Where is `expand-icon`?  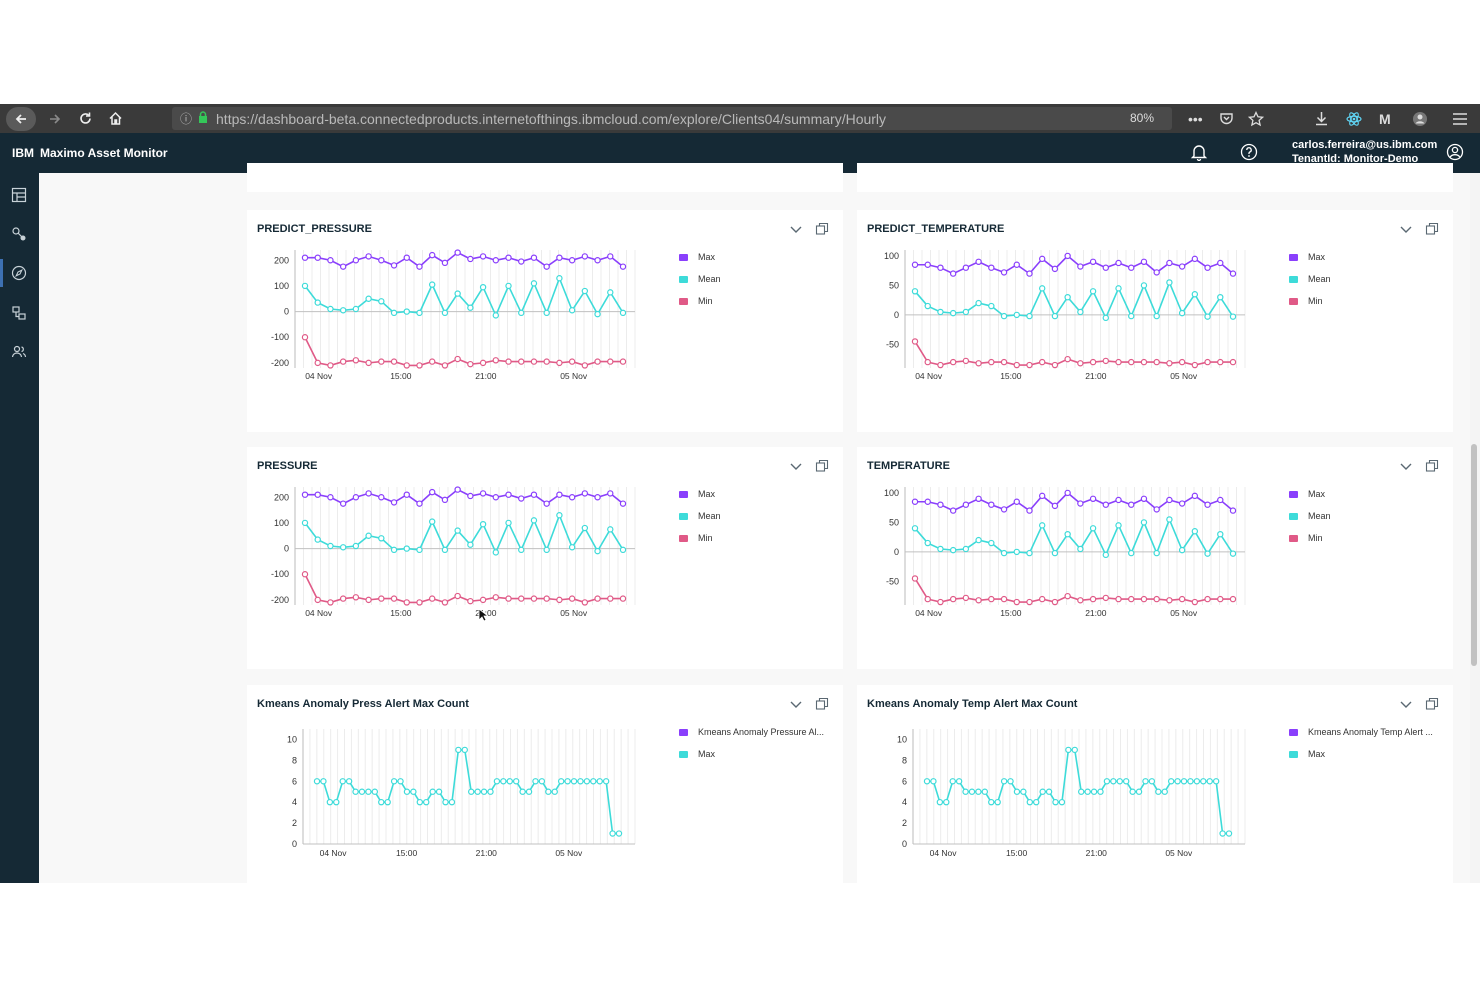
expand-icon is located at coordinates (1432, 229).